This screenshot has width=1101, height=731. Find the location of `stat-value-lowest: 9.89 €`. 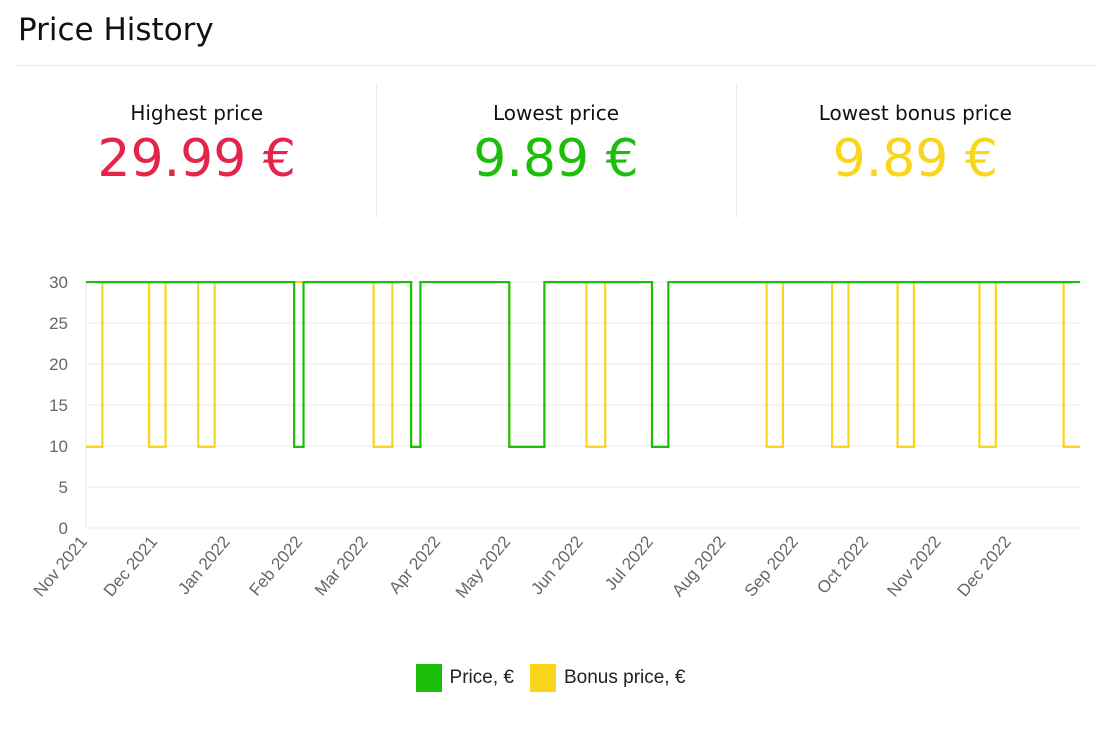

stat-value-lowest: 9.89 € is located at coordinates (556, 159).